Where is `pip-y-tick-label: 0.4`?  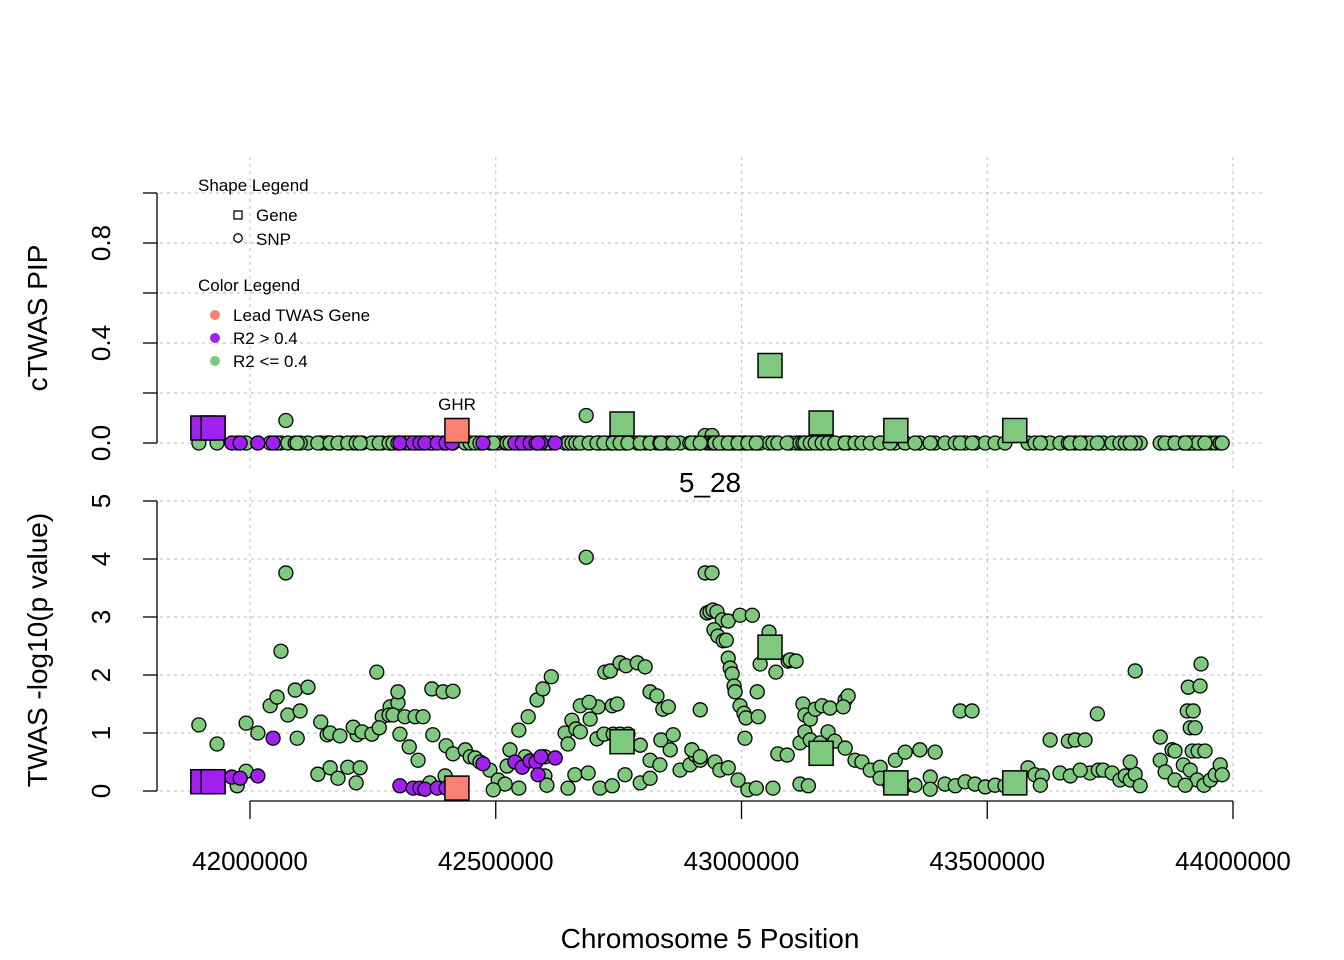 pip-y-tick-label: 0.4 is located at coordinates (101, 343).